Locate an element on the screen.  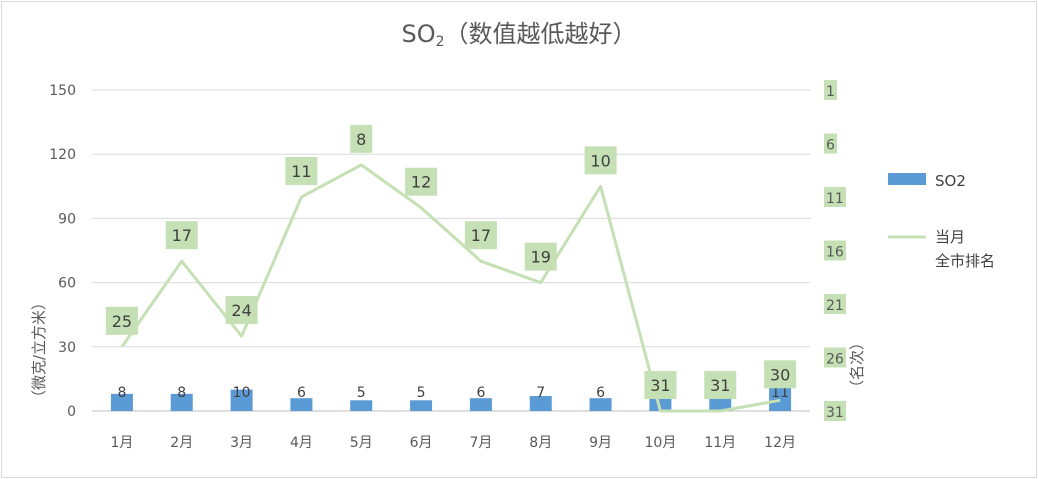
y-tick-label: 60 is located at coordinates (67, 284).